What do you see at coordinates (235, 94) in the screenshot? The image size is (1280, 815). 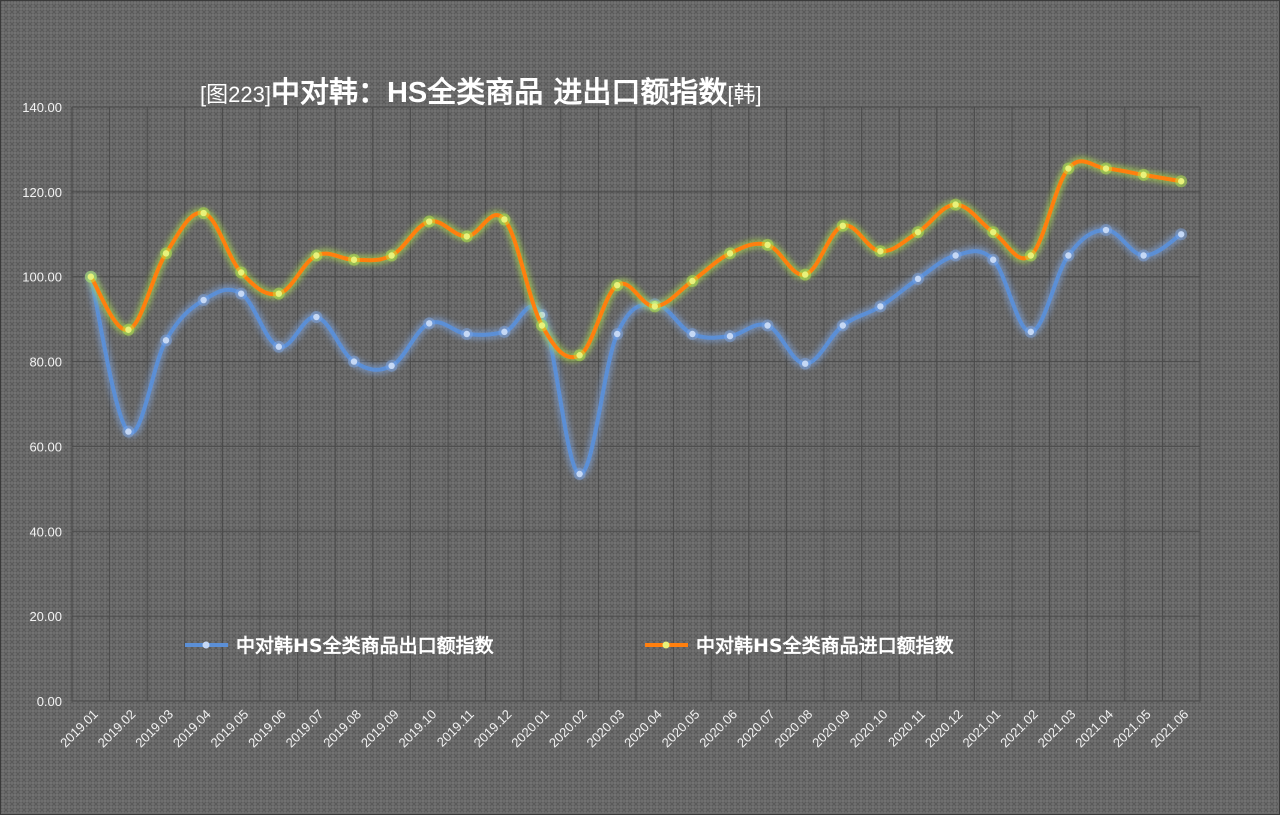 I see `title-prefix: [图223]` at bounding box center [235, 94].